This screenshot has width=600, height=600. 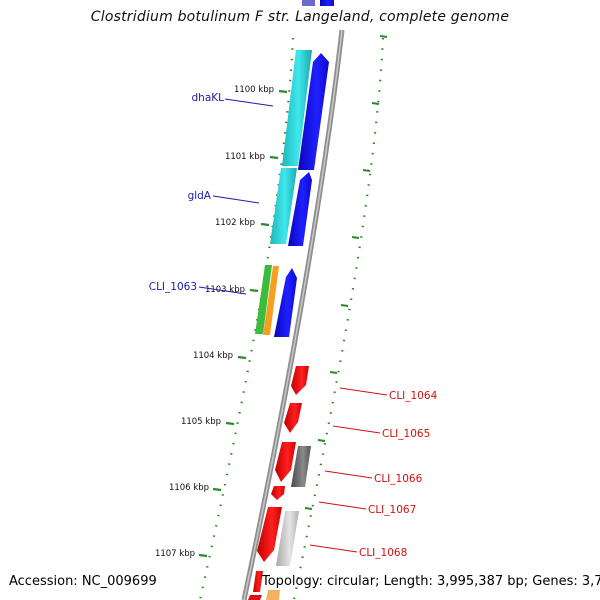 I want to click on tick-label: 1100 kbp, so click(x=254, y=90).